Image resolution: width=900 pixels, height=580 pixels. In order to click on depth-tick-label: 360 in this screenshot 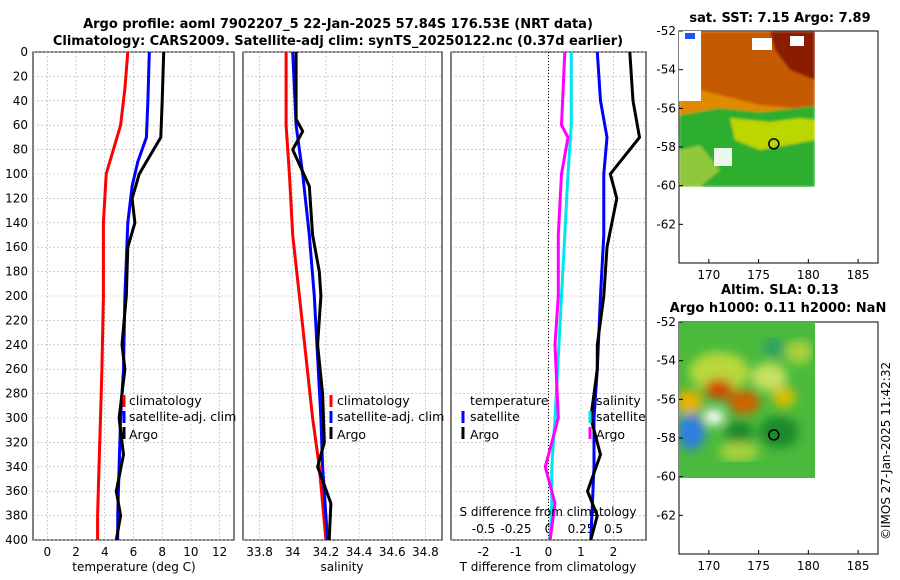, I will do `click(16, 491)`.